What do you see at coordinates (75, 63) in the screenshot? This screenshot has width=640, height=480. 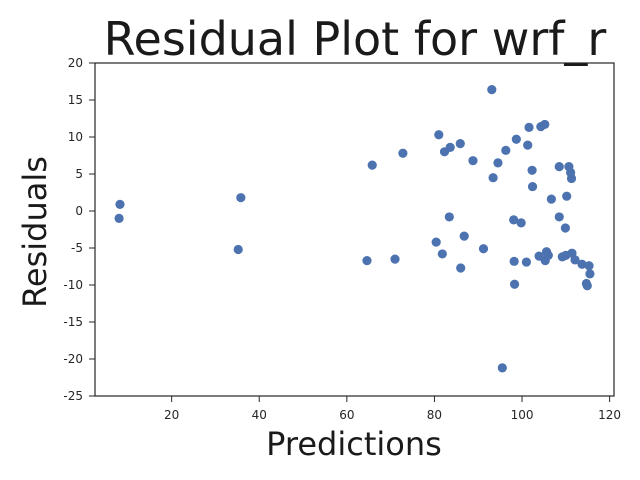 I see `y-tick-label: 20` at bounding box center [75, 63].